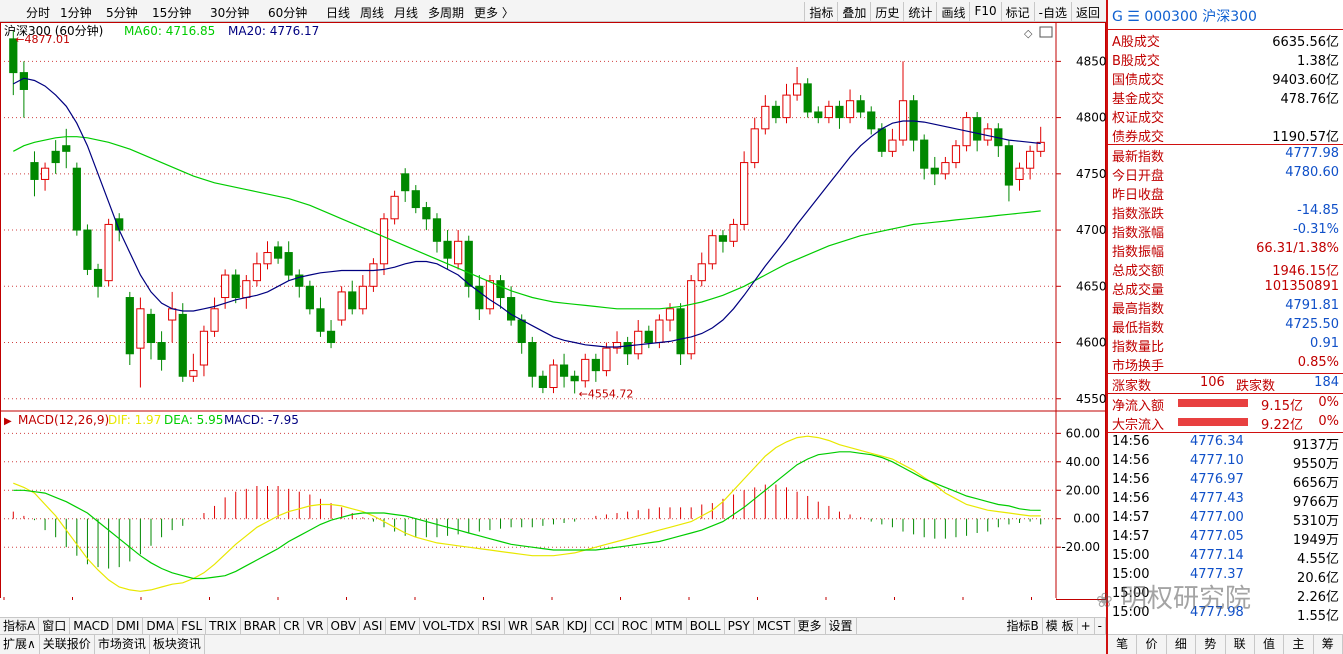  Describe the element at coordinates (1225, 595) in the screenshot. I see `tick-row-8: 15:00 2.26亿` at that location.